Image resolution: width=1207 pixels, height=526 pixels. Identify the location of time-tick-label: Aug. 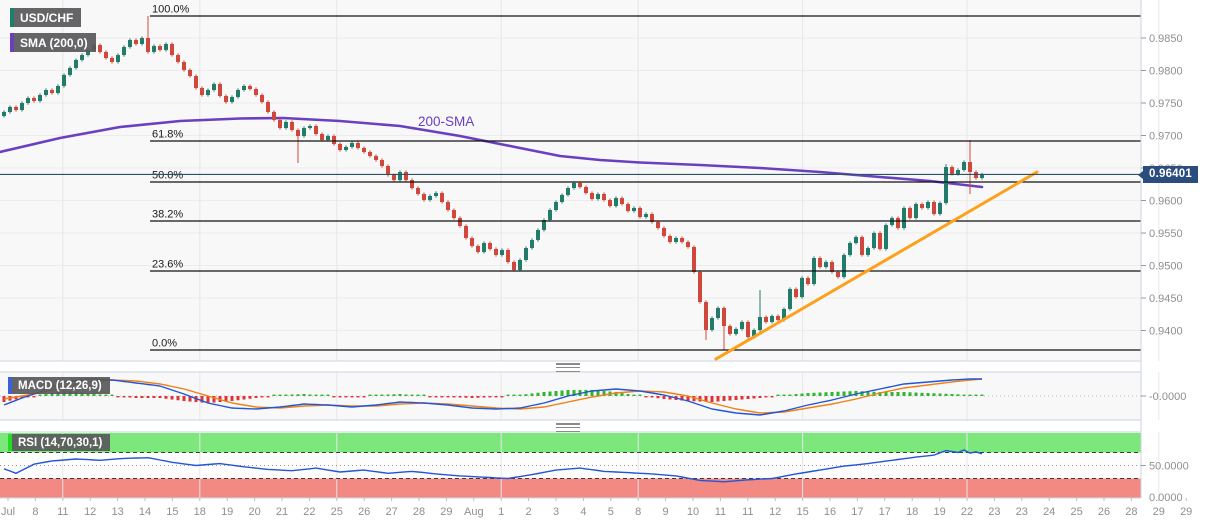
(474, 512).